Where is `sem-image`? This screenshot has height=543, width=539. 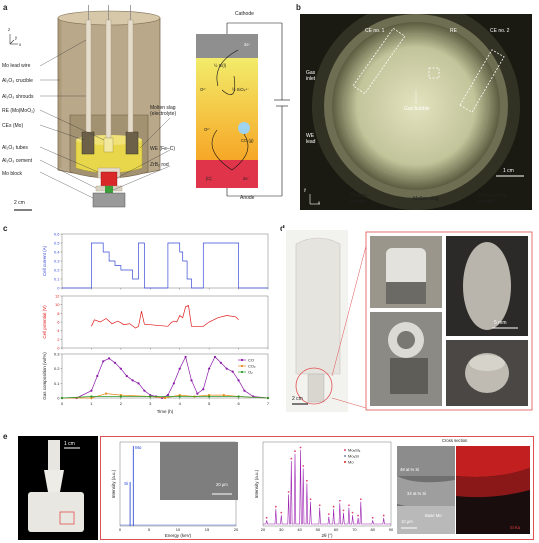
sem-image is located at coordinates (199, 471).